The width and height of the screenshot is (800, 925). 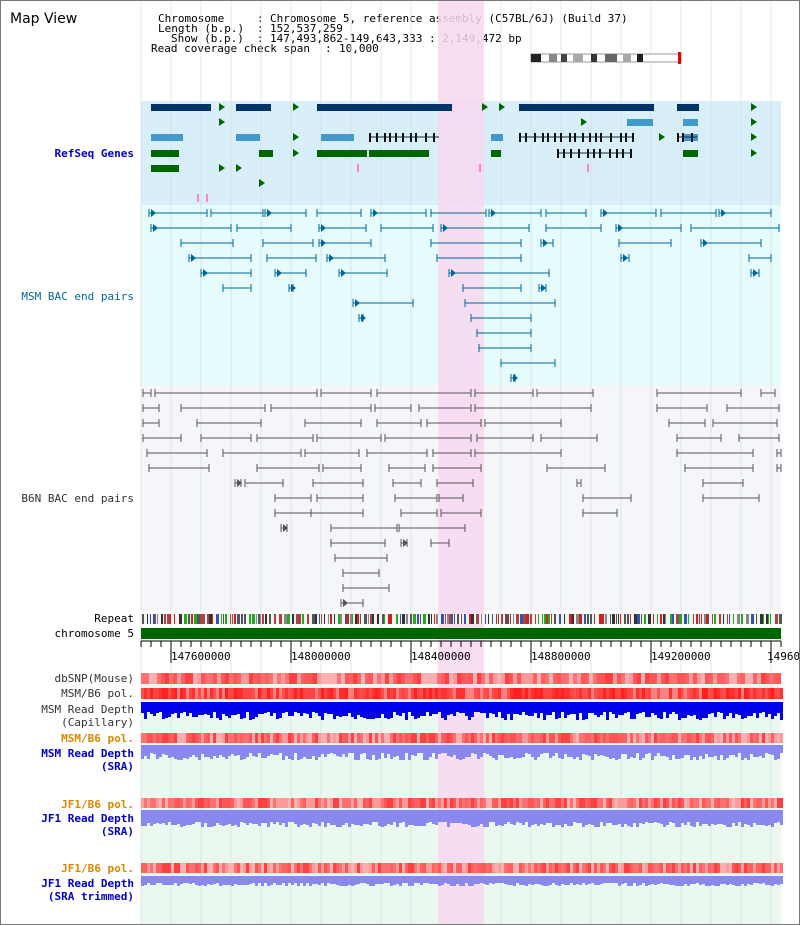 I want to click on exon, so click(x=600, y=153).